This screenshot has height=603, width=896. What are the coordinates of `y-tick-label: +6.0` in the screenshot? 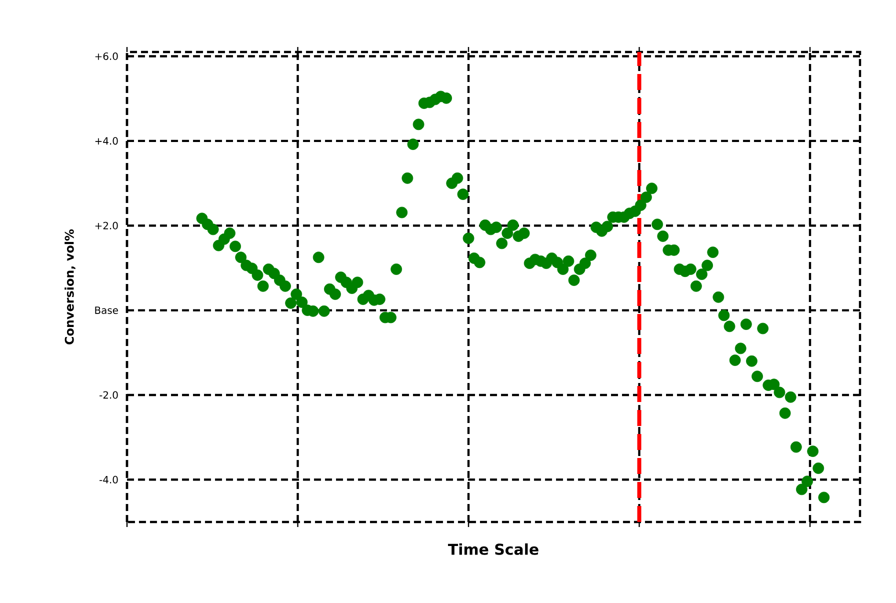 It's located at (106, 56).